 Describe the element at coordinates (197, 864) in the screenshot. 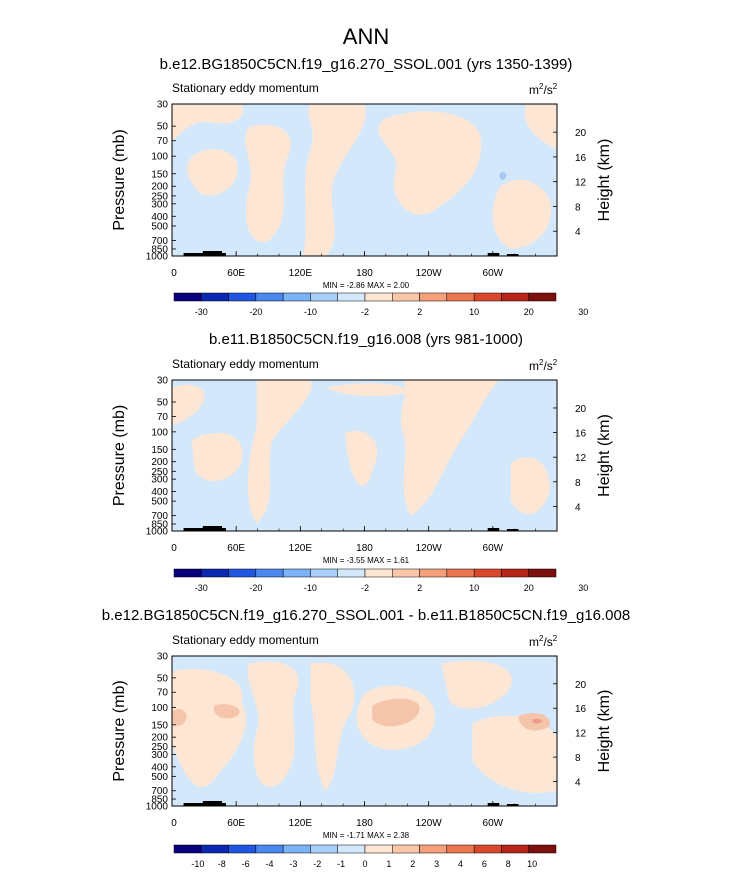

I see `colorbar-label: -10` at that location.